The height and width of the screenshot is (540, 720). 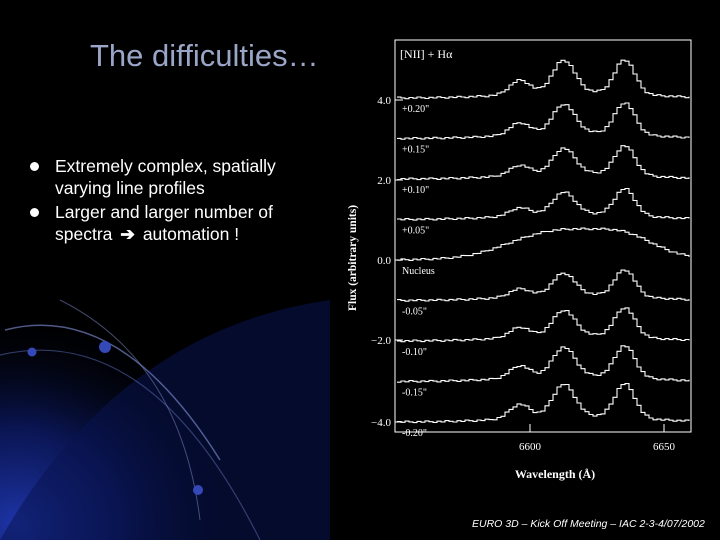 What do you see at coordinates (664, 447) in the screenshot?
I see `x-tick-label: 6650` at bounding box center [664, 447].